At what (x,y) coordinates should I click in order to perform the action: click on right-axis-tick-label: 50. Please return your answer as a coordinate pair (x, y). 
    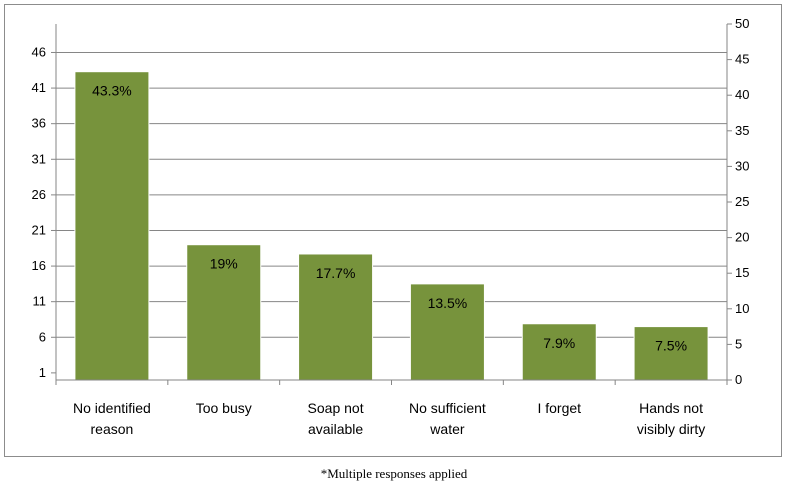
    Looking at the image, I should click on (742, 23).